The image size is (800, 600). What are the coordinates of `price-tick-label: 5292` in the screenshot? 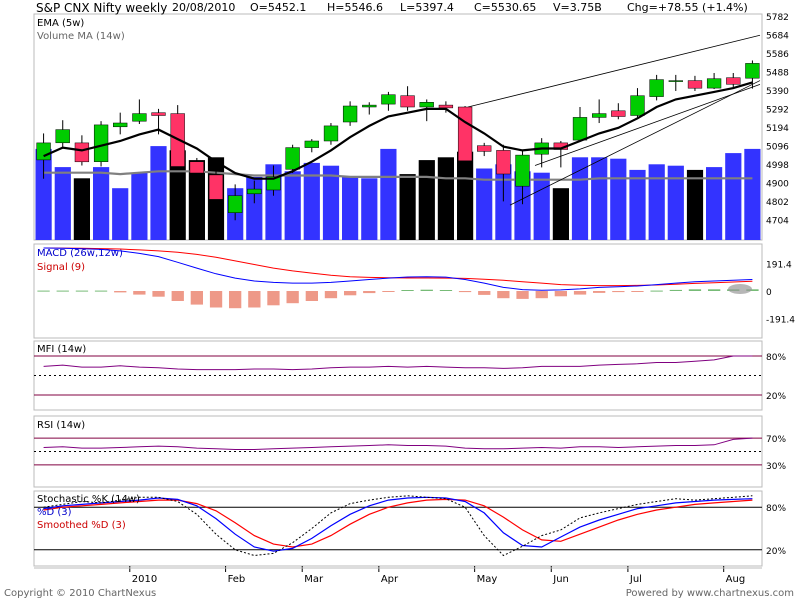 It's located at (777, 111).